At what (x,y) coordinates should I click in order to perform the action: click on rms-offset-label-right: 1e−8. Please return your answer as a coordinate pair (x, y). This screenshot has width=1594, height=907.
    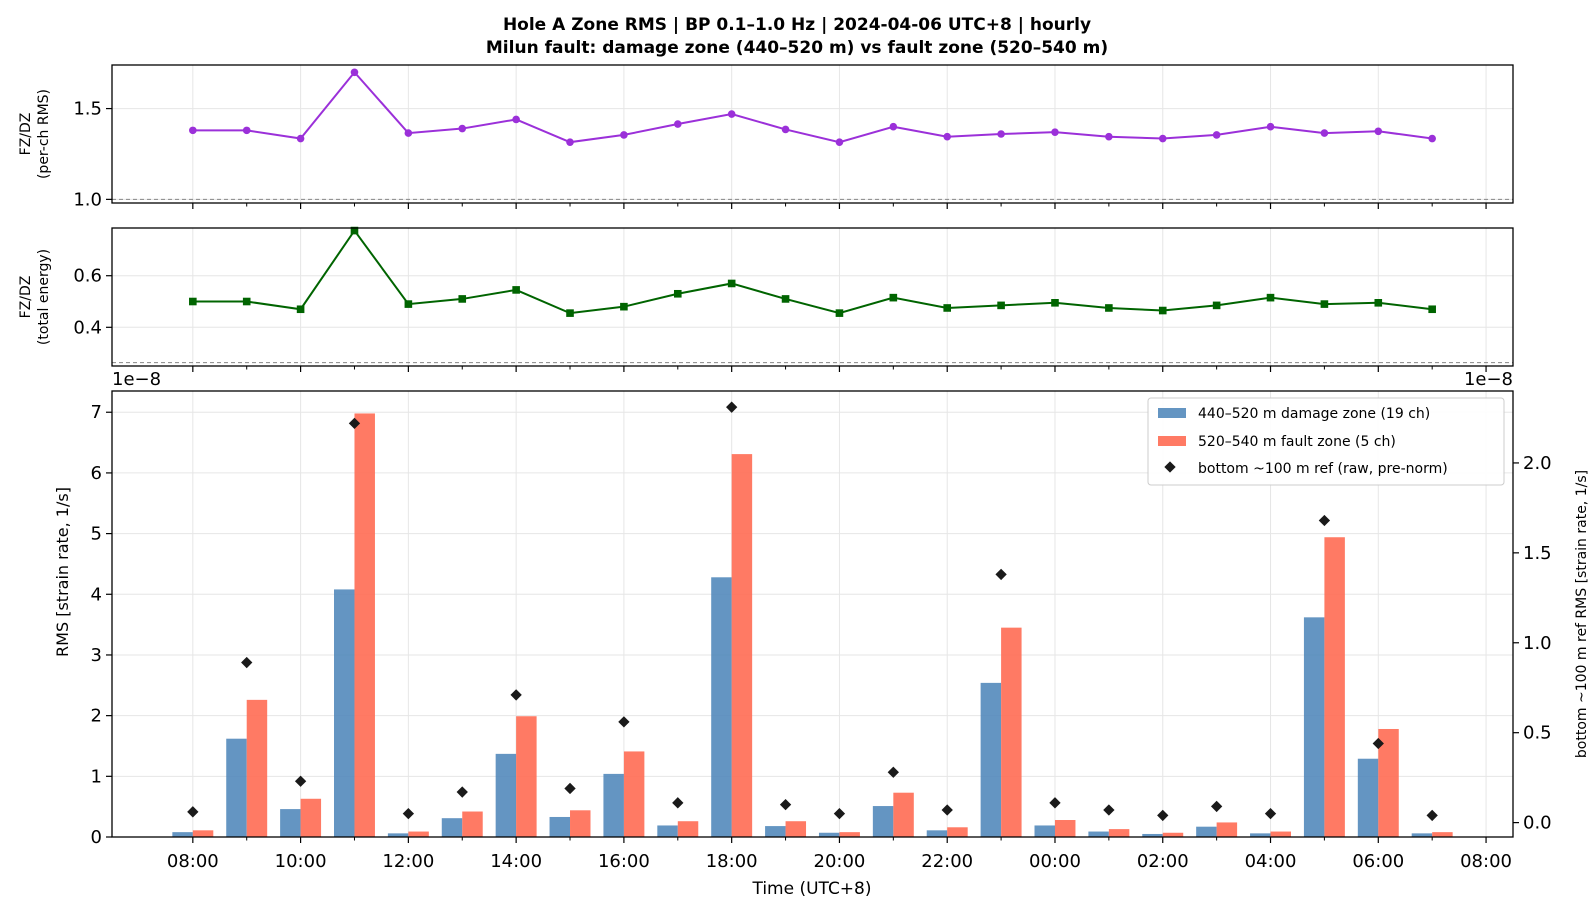
    Looking at the image, I should click on (1488, 379).